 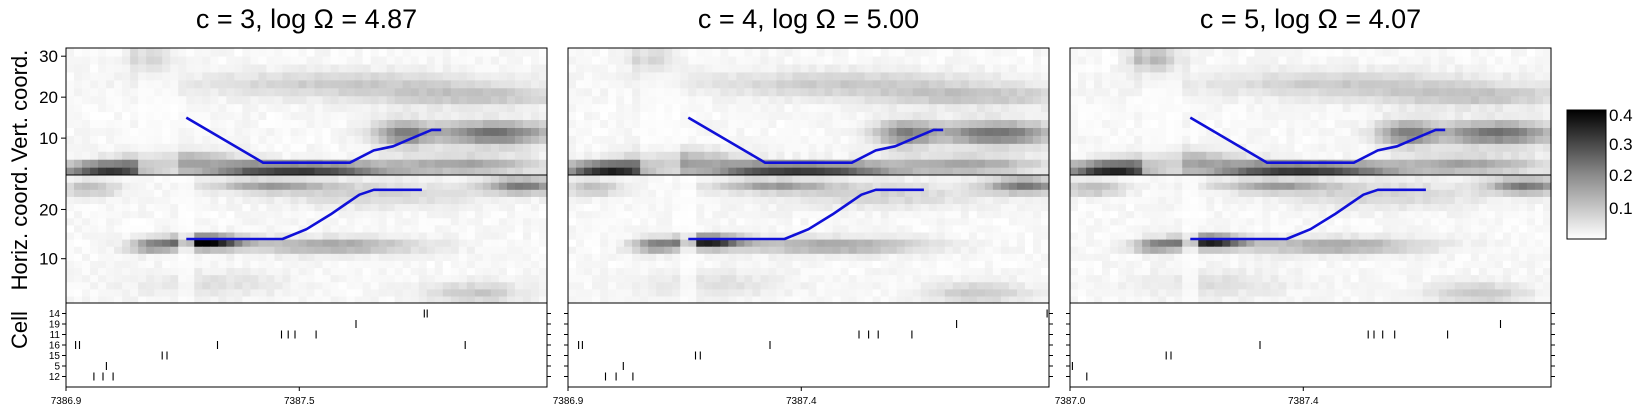 What do you see at coordinates (1070, 401) in the screenshot?
I see `x-tick-label: 7387.0` at bounding box center [1070, 401].